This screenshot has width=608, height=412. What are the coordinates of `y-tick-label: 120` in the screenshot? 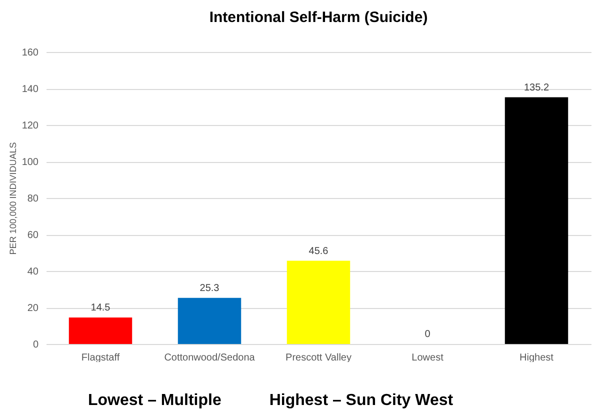 It's located at (30, 126).